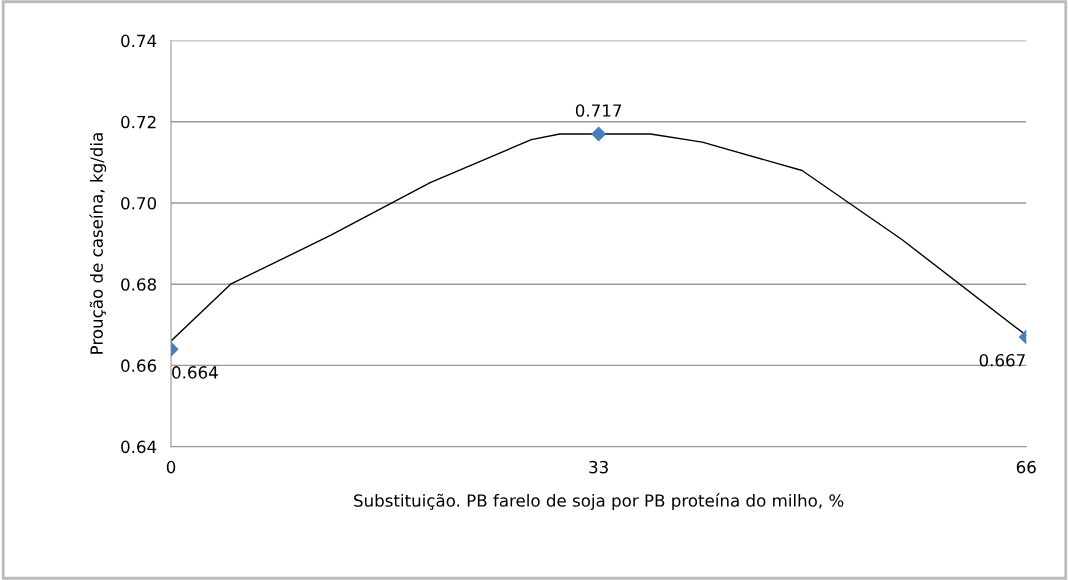  What do you see at coordinates (138, 122) in the screenshot?
I see `y-tick-label: 0.72` at bounding box center [138, 122].